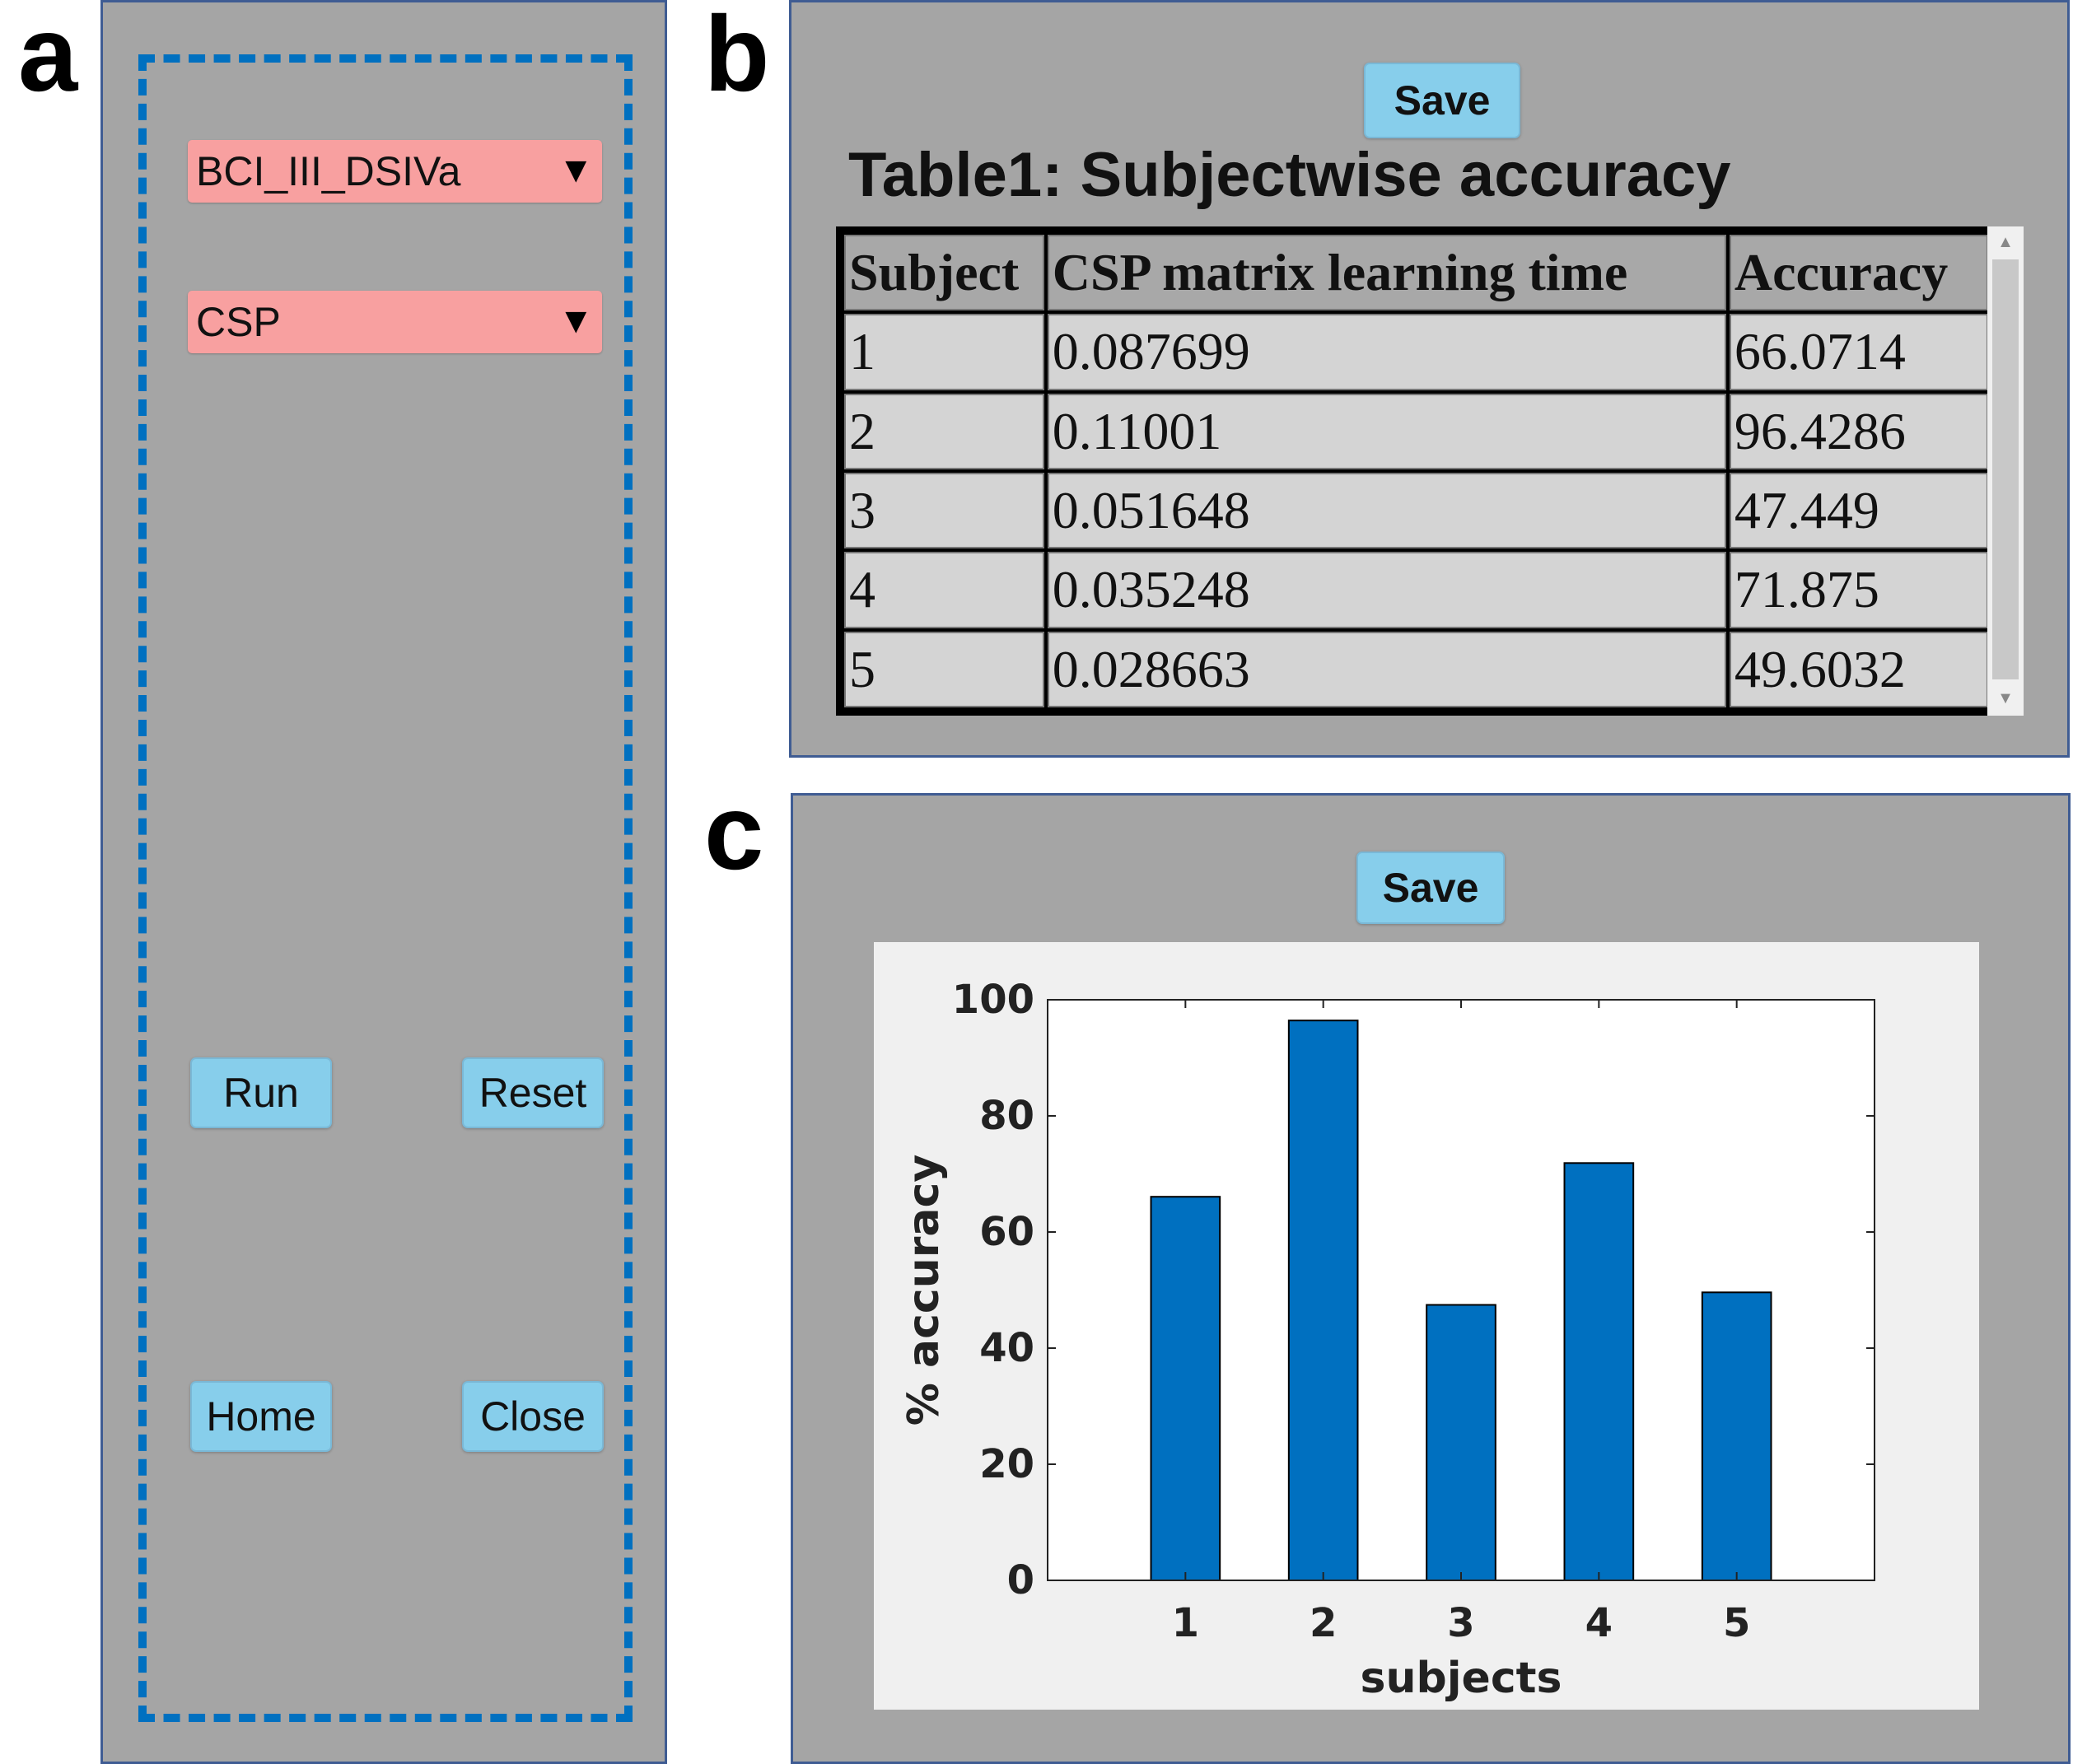 The height and width of the screenshot is (1764, 2073). I want to click on table-cell: 96.4286, so click(1858, 431).